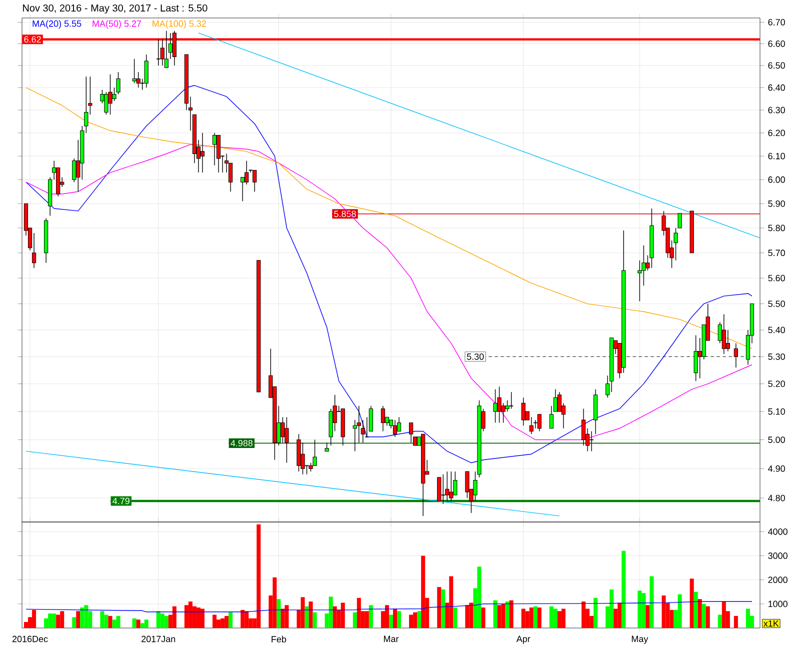 Image resolution: width=805 pixels, height=650 pixels. What do you see at coordinates (776, 303) in the screenshot?
I see `y-tick-label: 5.50` at bounding box center [776, 303].